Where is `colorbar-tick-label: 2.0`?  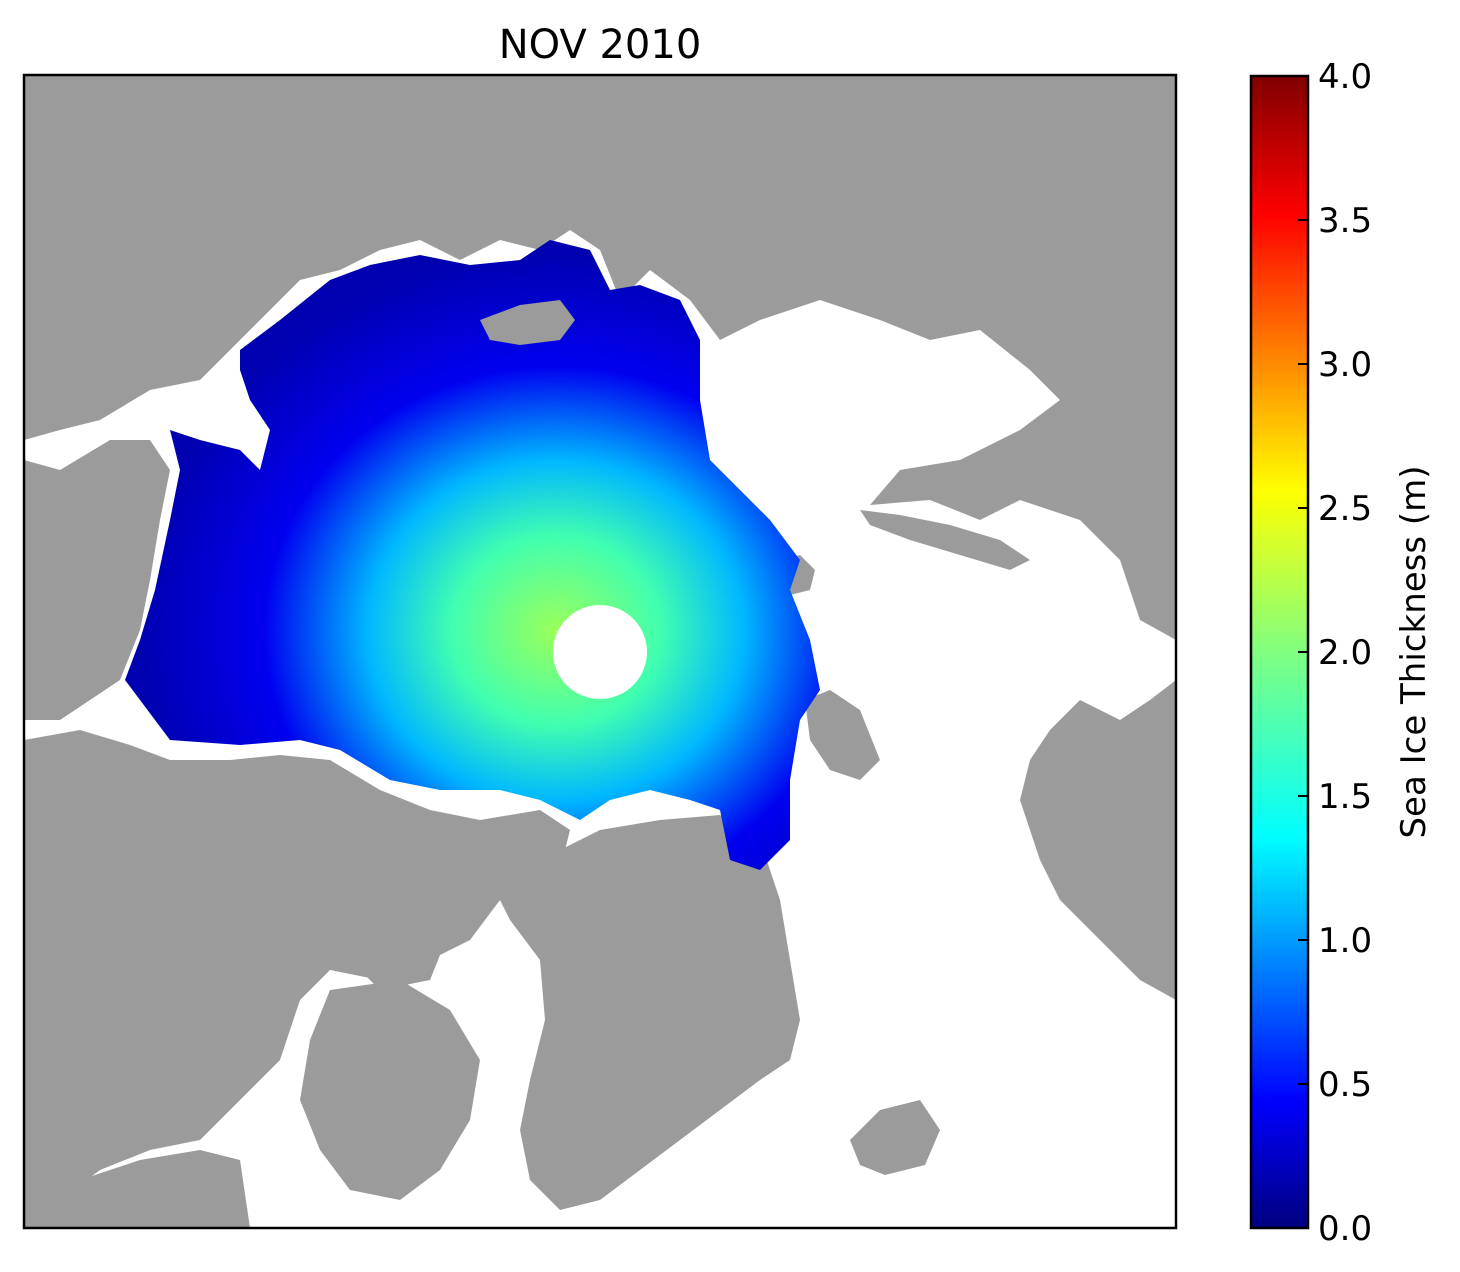
colorbar-tick-label: 2.0 is located at coordinates (1345, 653).